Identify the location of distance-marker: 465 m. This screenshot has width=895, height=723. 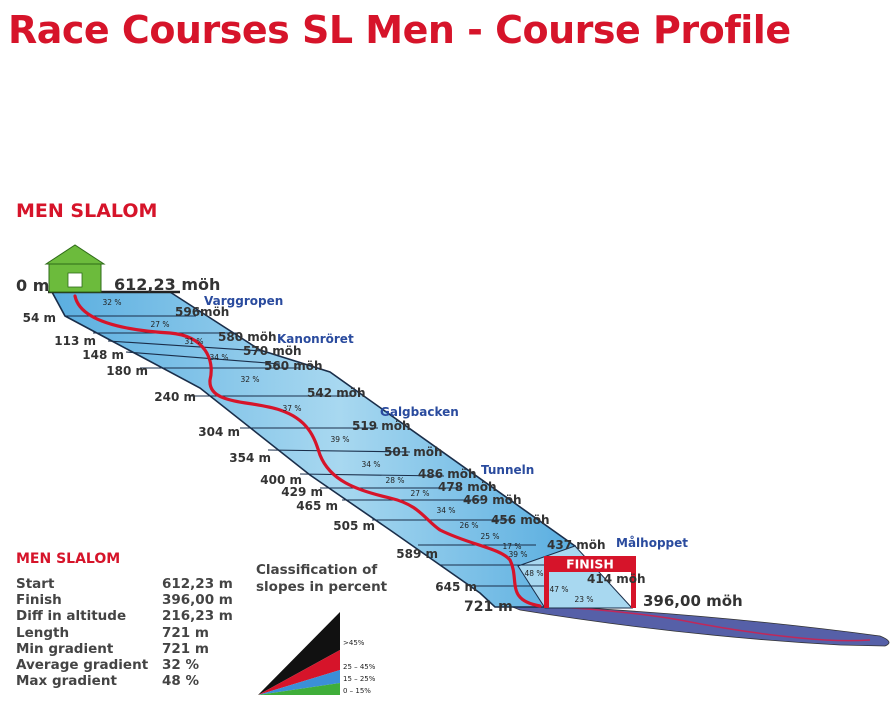
(317, 506).